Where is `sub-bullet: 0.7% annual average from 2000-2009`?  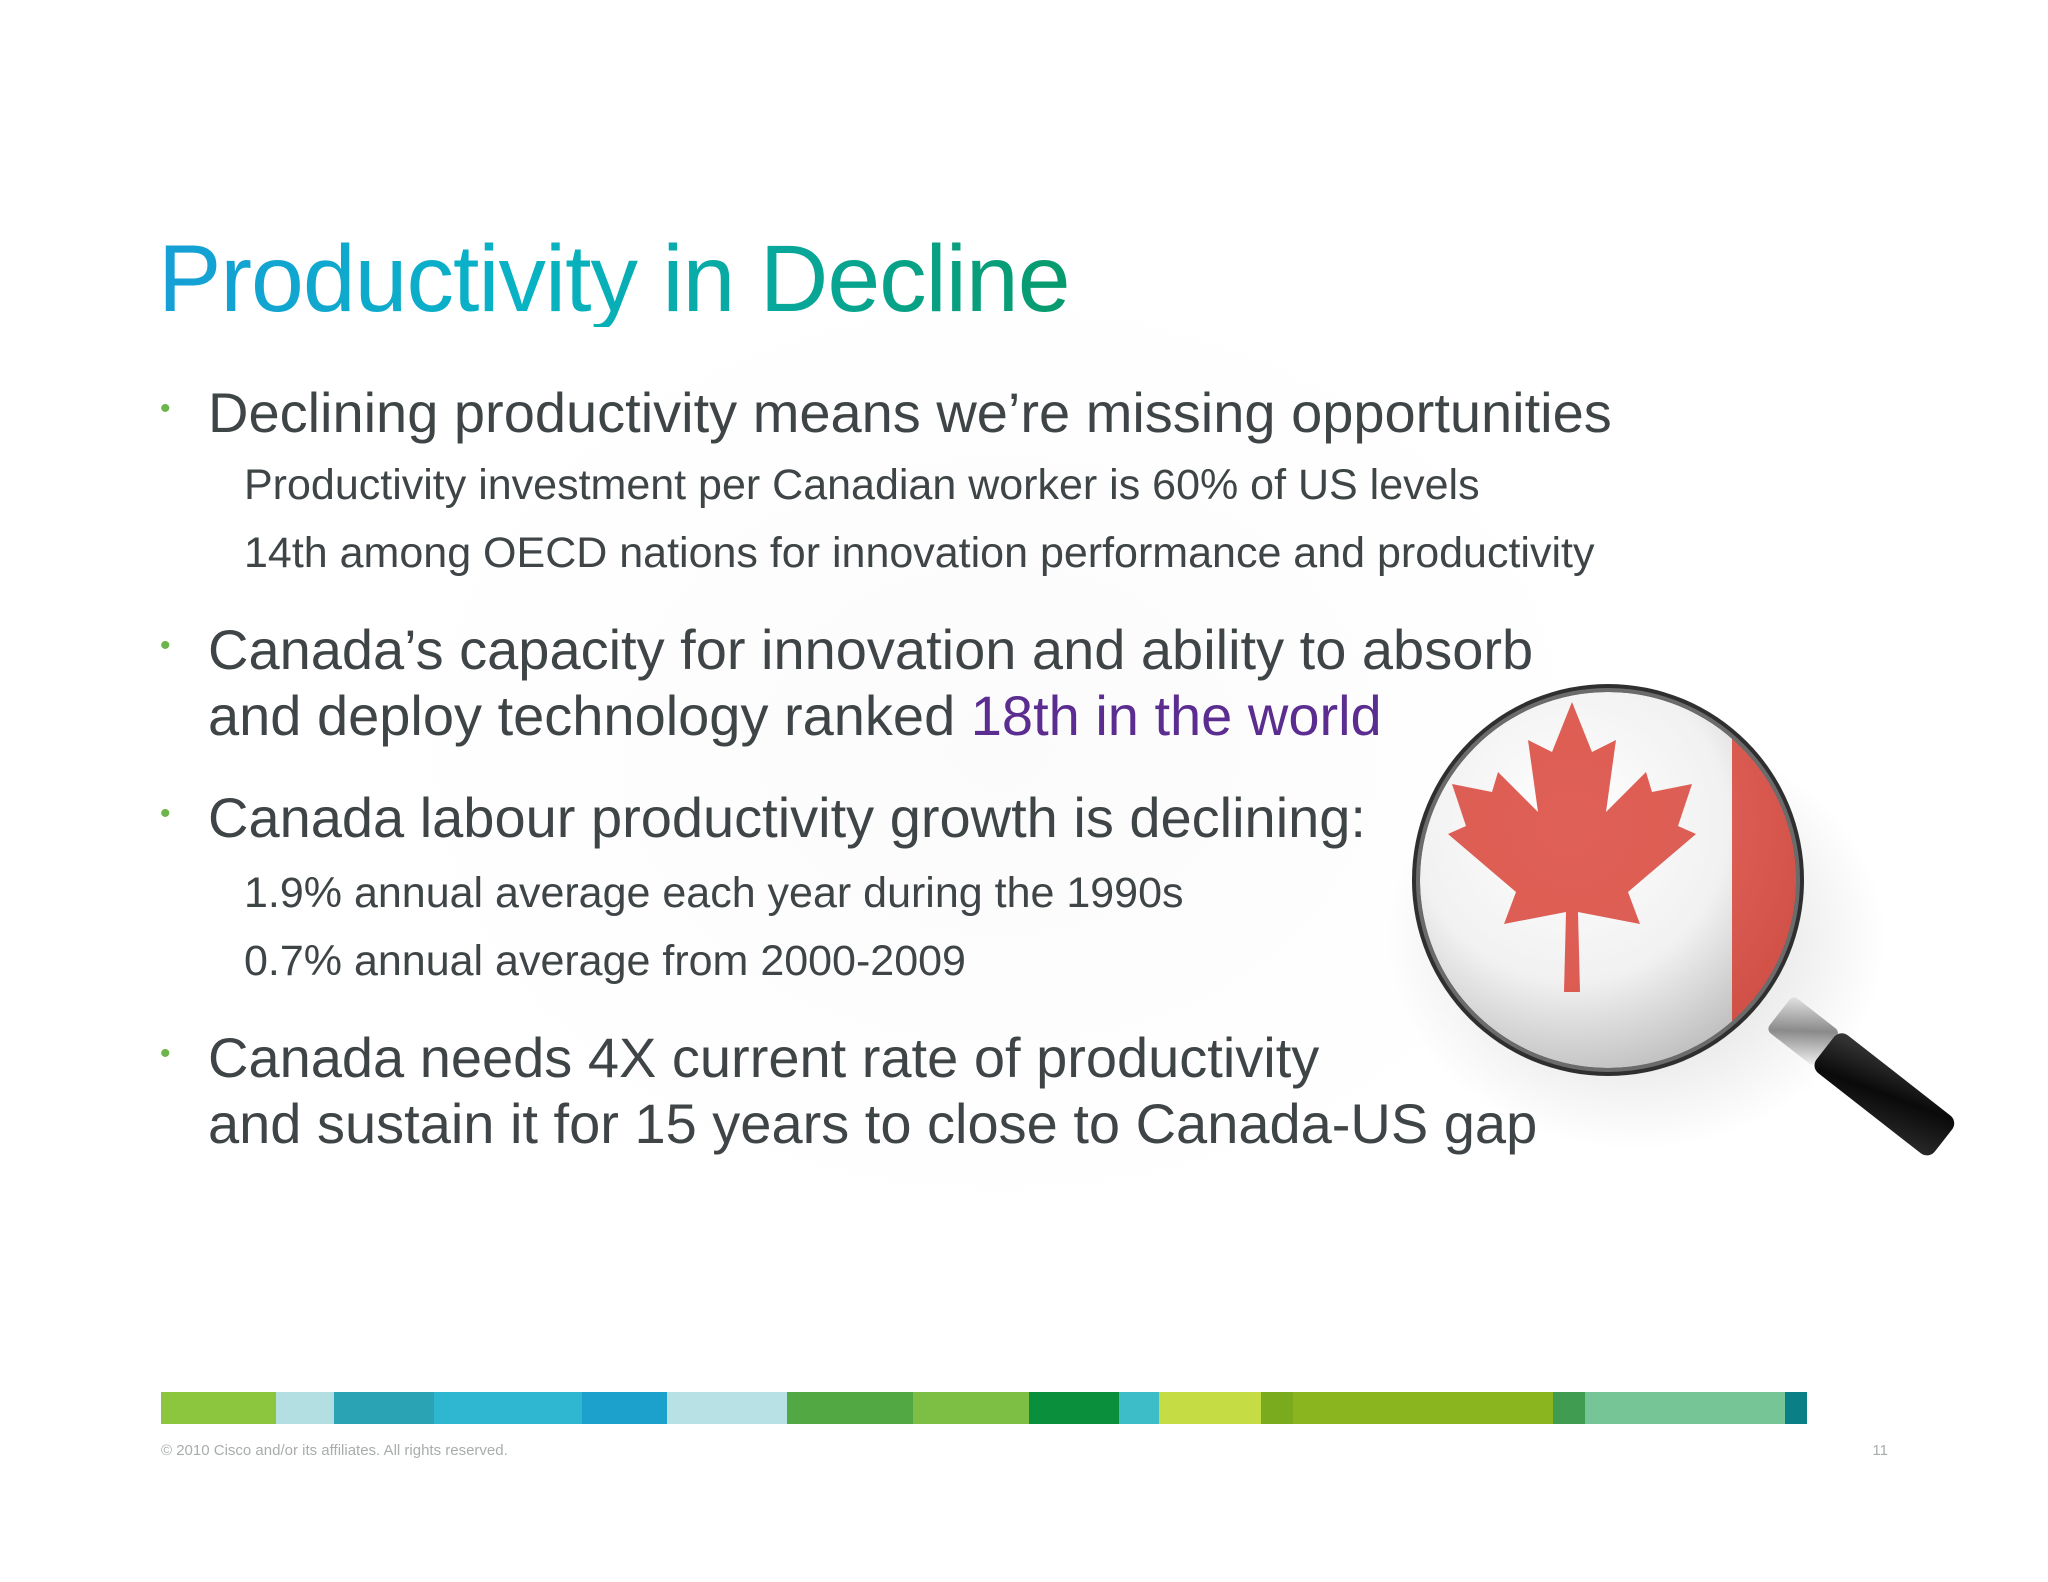
sub-bullet: 0.7% annual average from 2000-2009 is located at coordinates (605, 961).